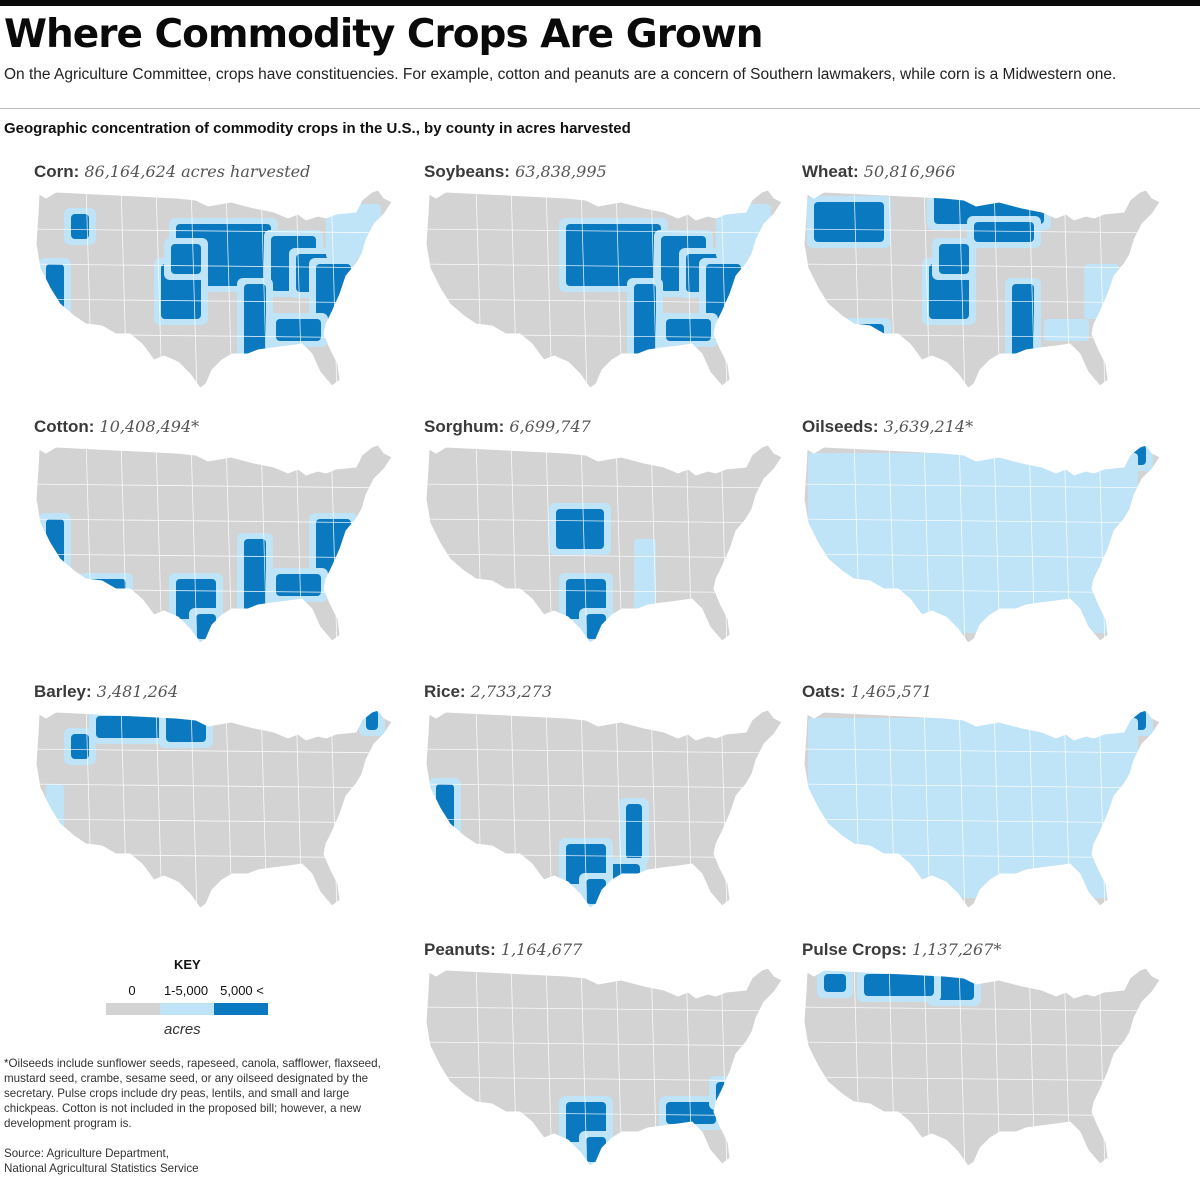  What do you see at coordinates (135, 691) in the screenshot?
I see `acres-harvested: 3,481,264` at bounding box center [135, 691].